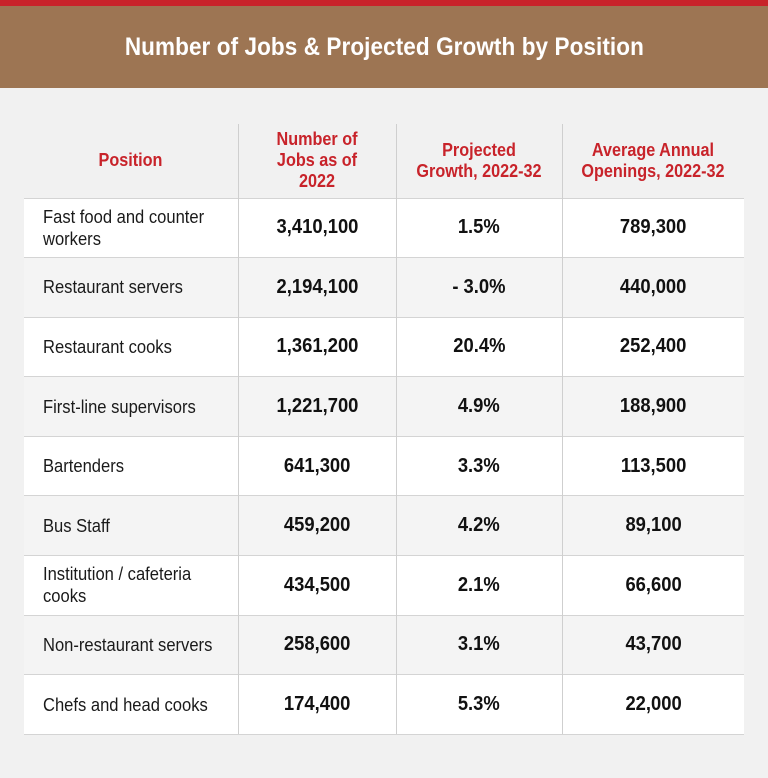 The height and width of the screenshot is (778, 768). What do you see at coordinates (652, 346) in the screenshot?
I see `cell-openings: 252,400` at bounding box center [652, 346].